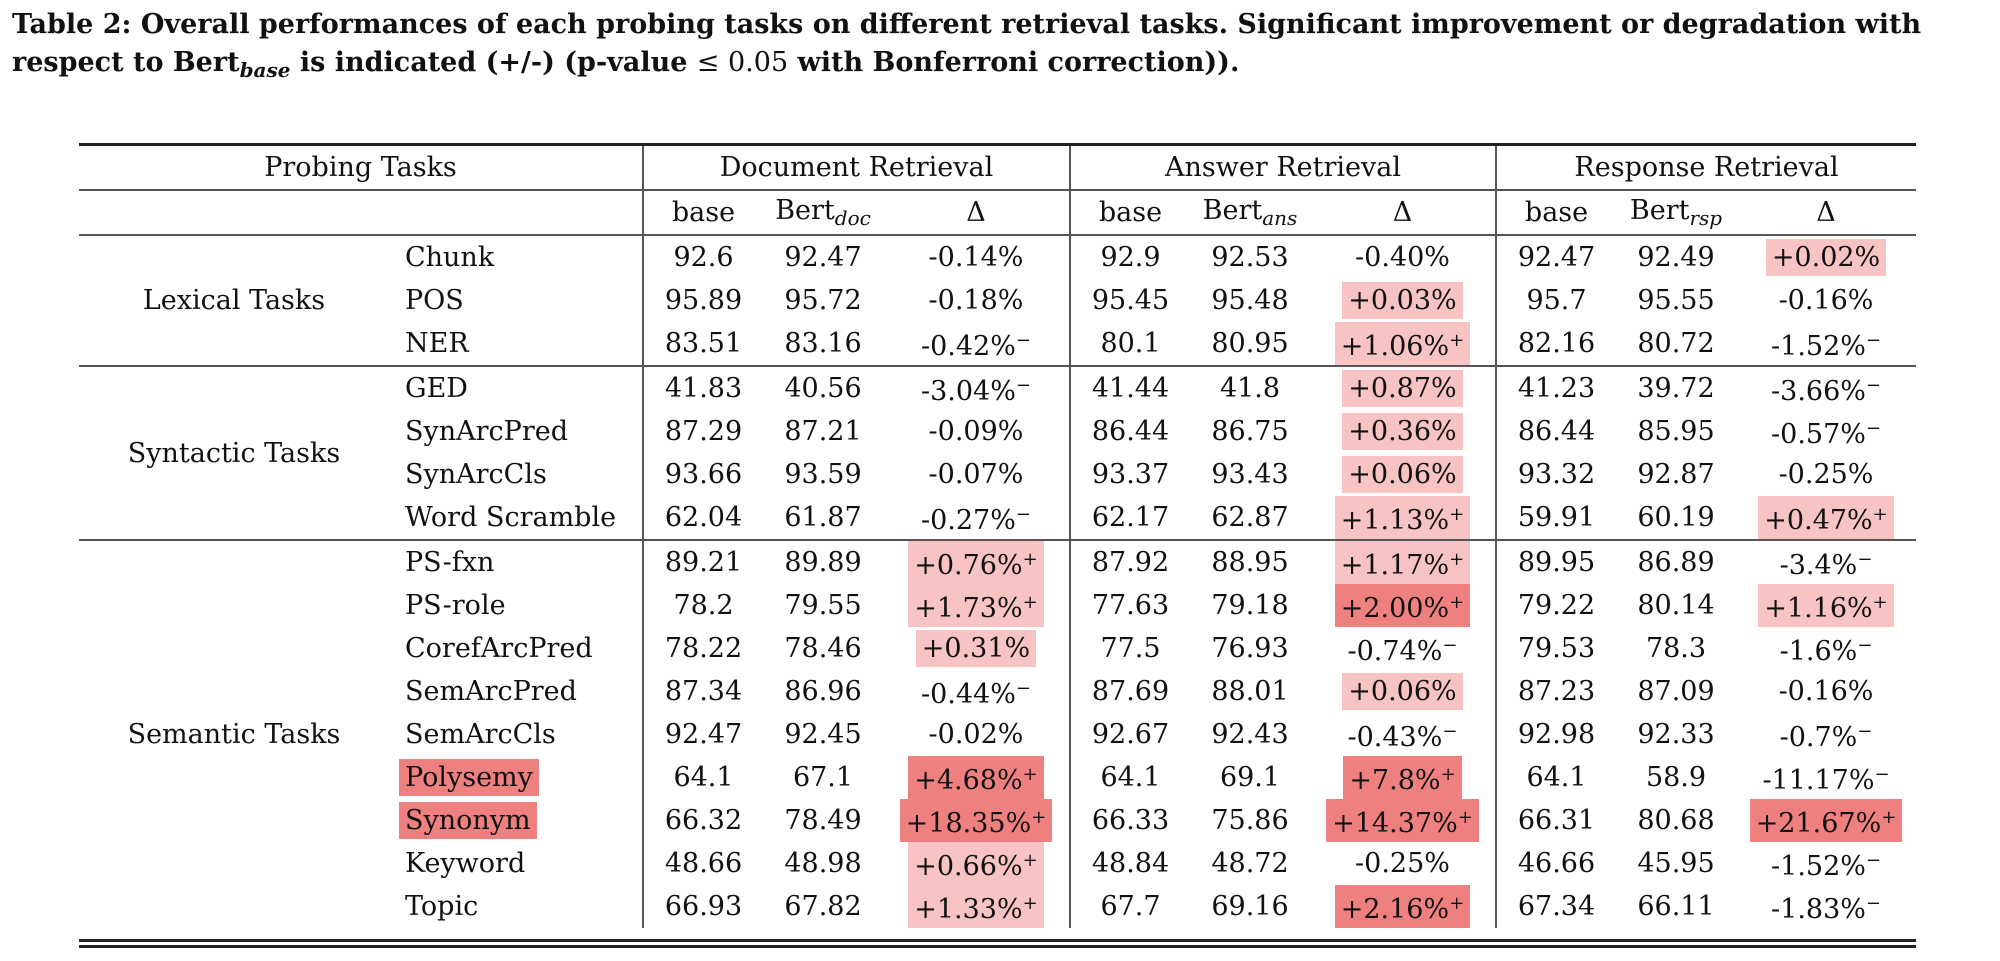  Describe the element at coordinates (450, 257) in the screenshot. I see `task-name: Chunk` at that location.